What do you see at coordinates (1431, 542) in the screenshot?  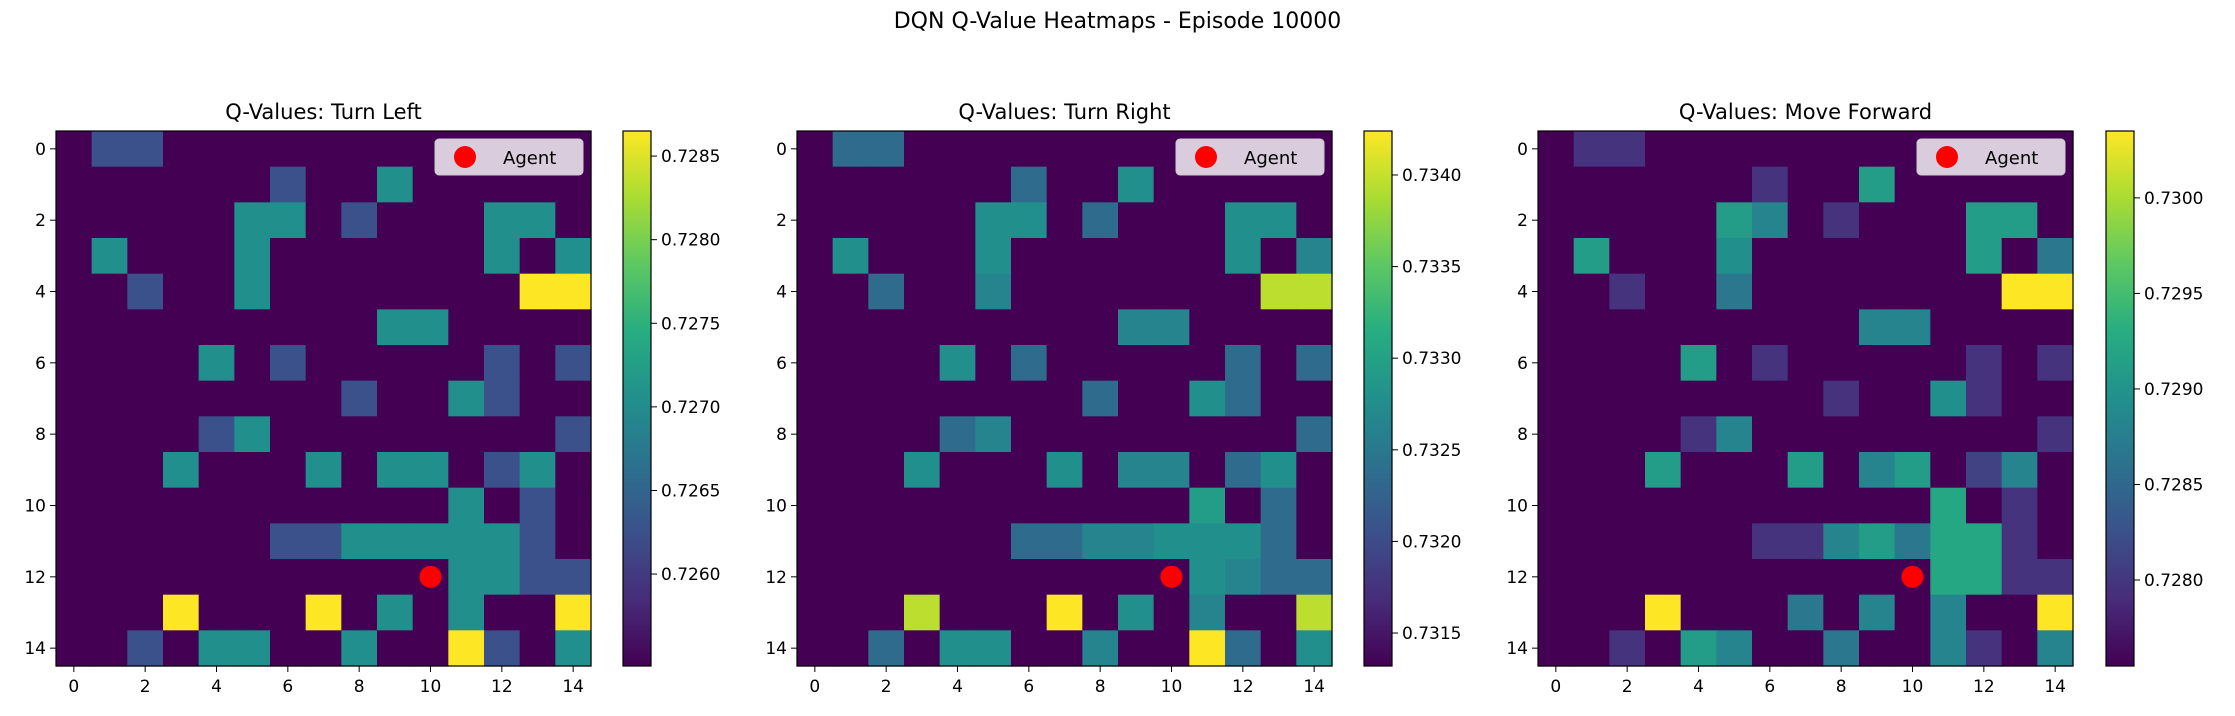 I see `colorbar-tick-label: 0.7320` at bounding box center [1431, 542].